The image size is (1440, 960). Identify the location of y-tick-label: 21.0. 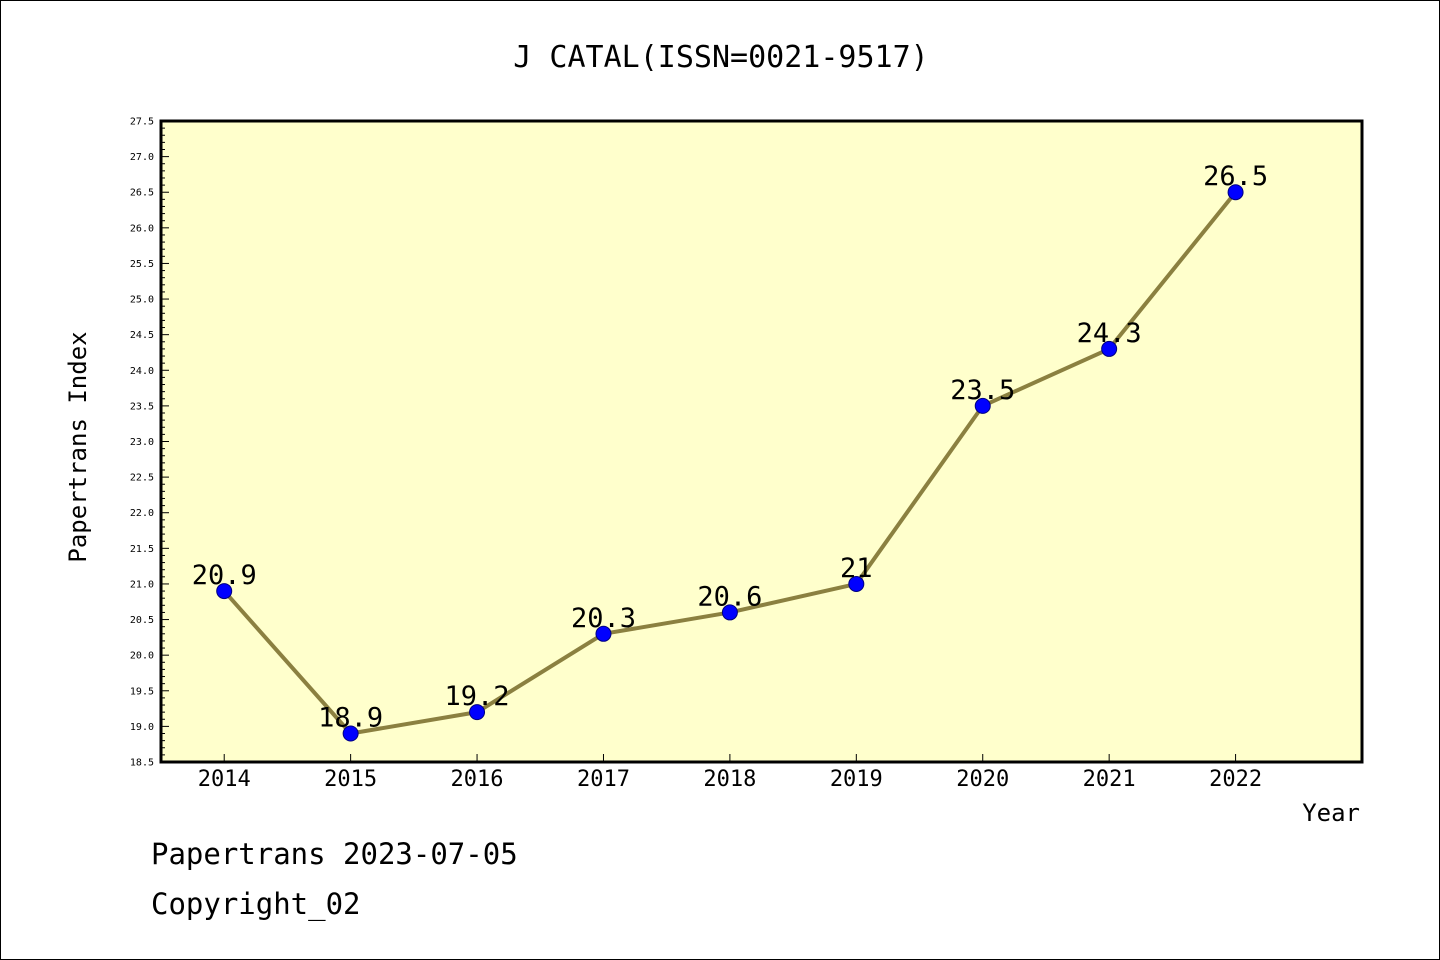
(142, 584).